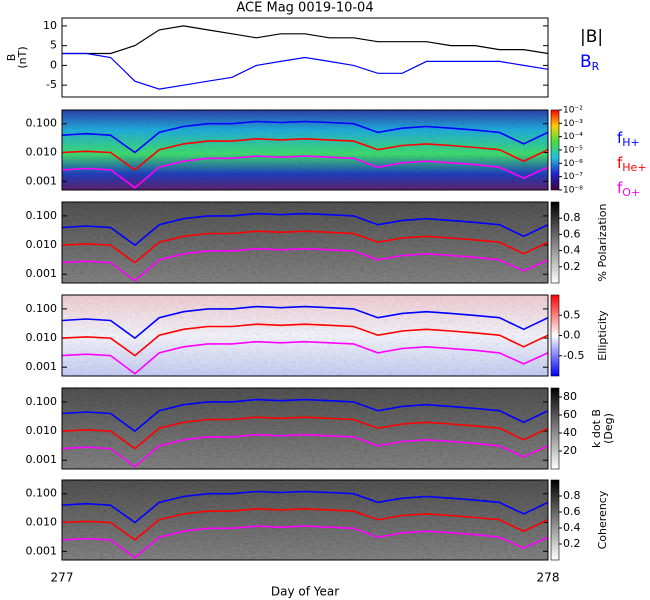 The image size is (650, 600). Describe the element at coordinates (573, 151) in the screenshot. I see `colorbar-tick-label: 10⁻⁵` at that location.